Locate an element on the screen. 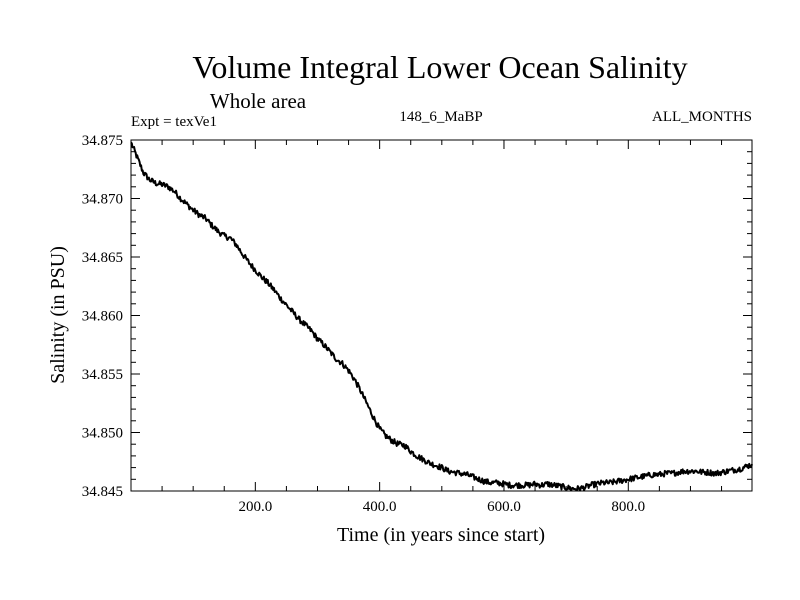 This screenshot has width=800, height=600. y-tick-label: 34.855 is located at coordinates (102, 375).